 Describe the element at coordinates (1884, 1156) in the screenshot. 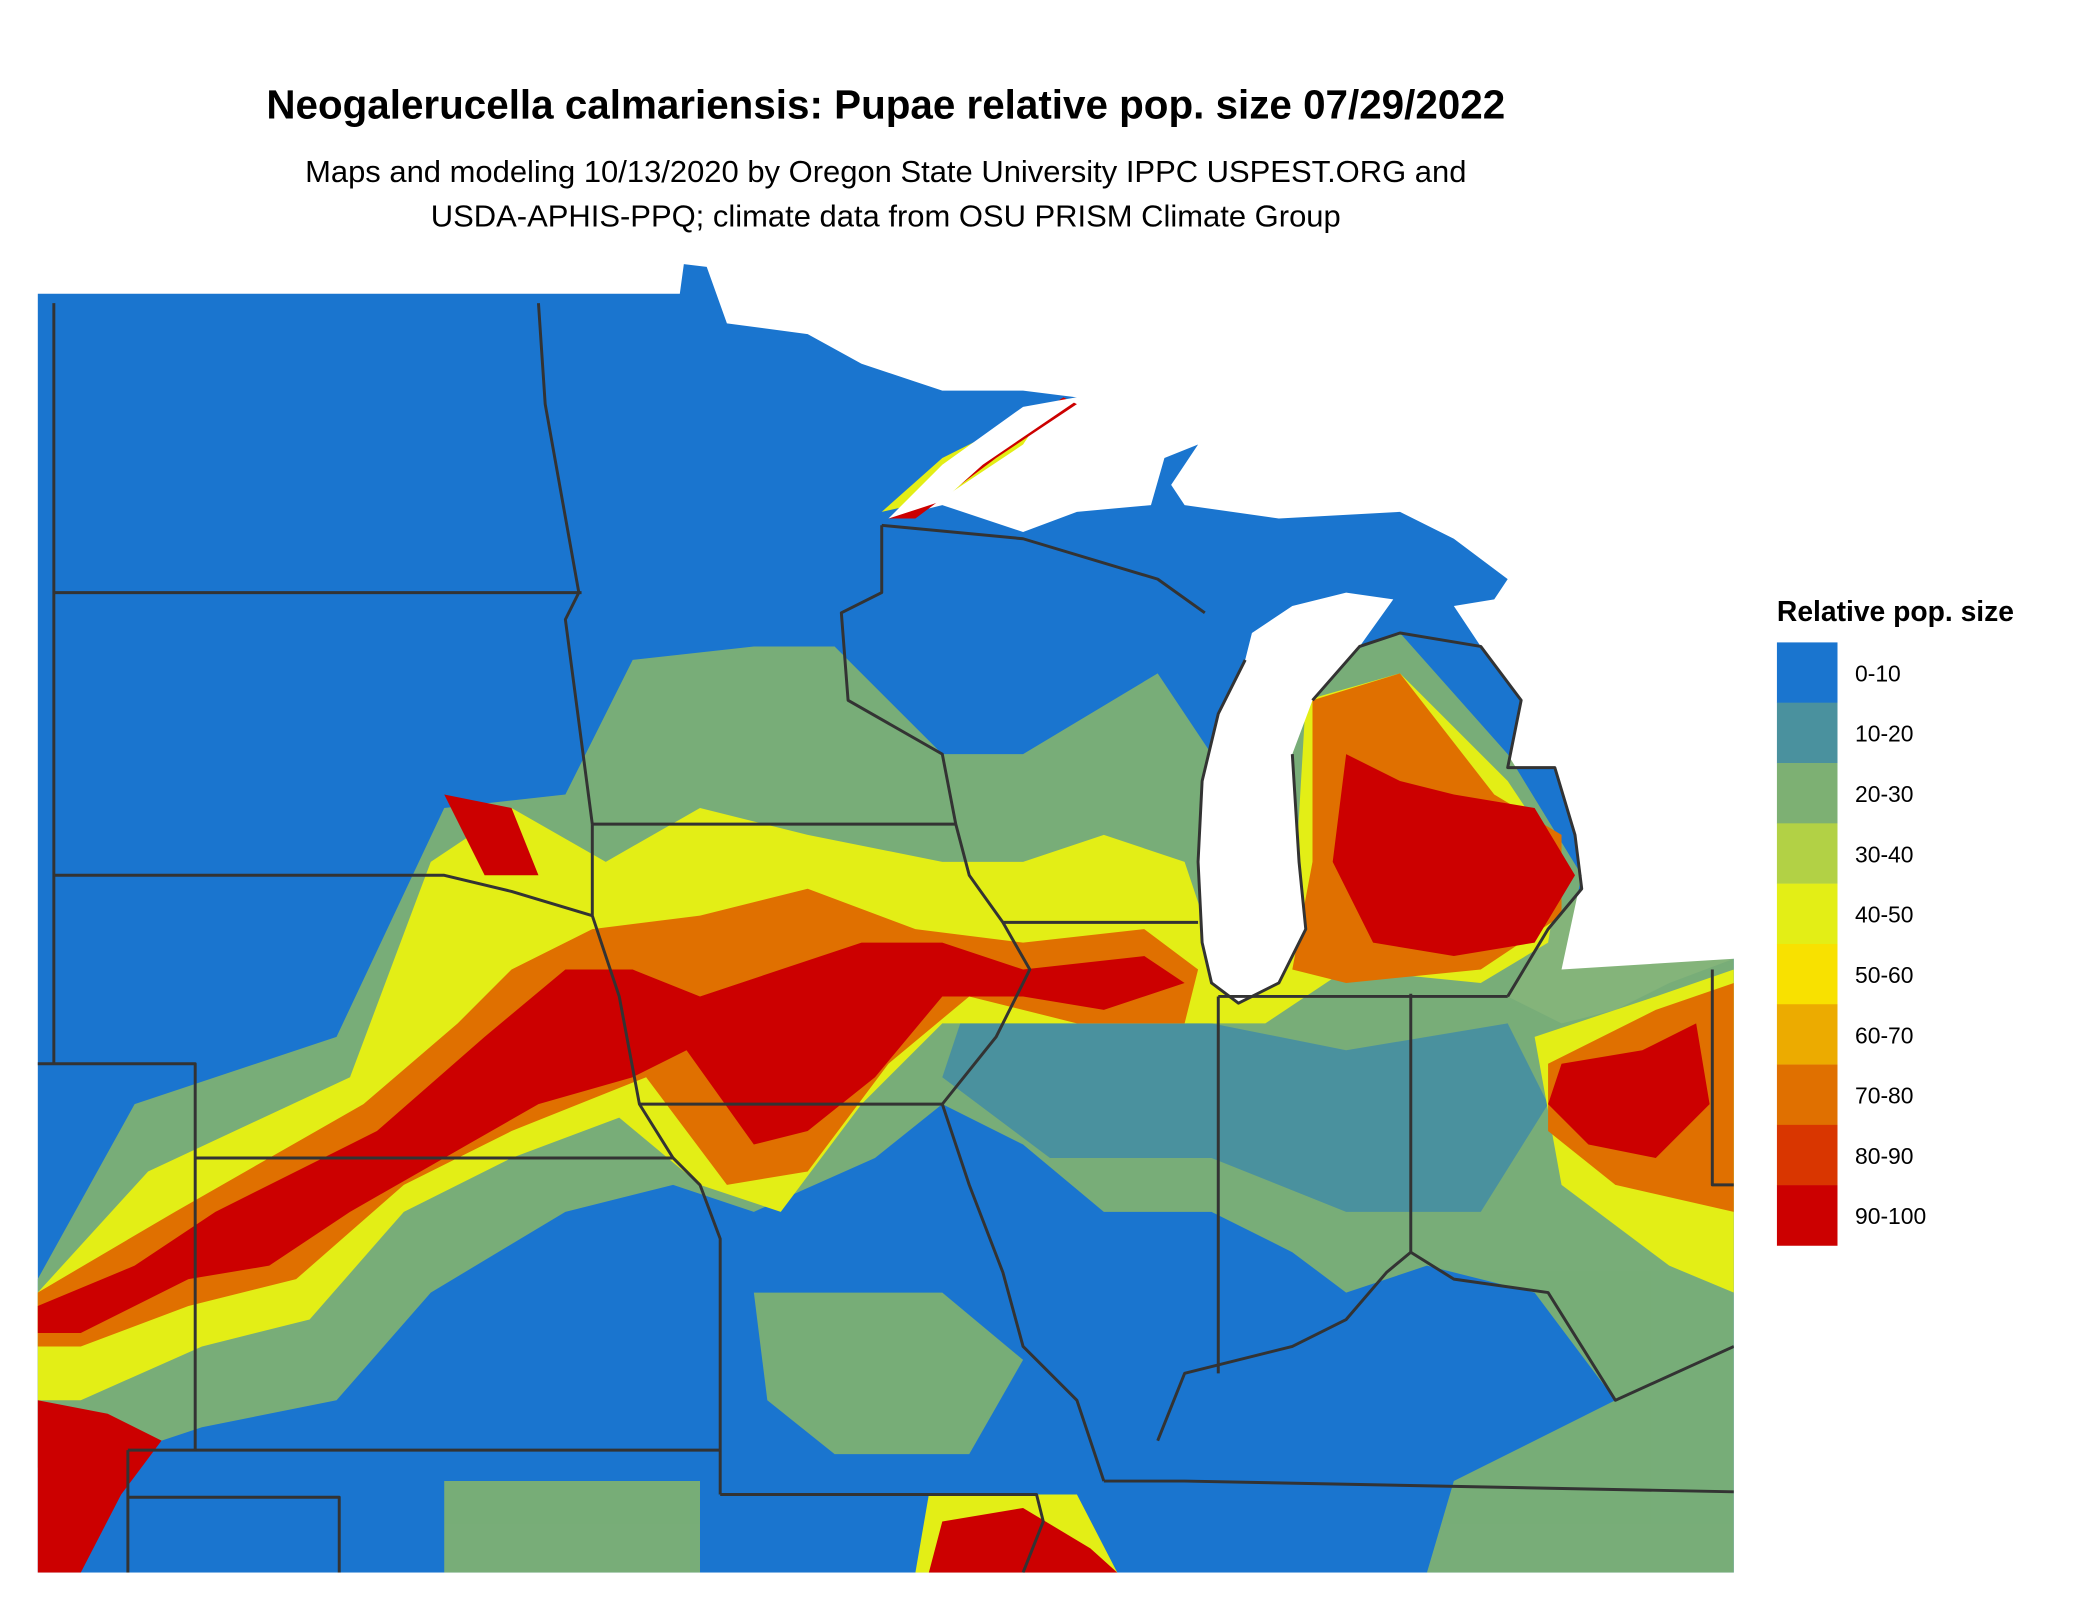

I see `legend-label: 80-90` at that location.